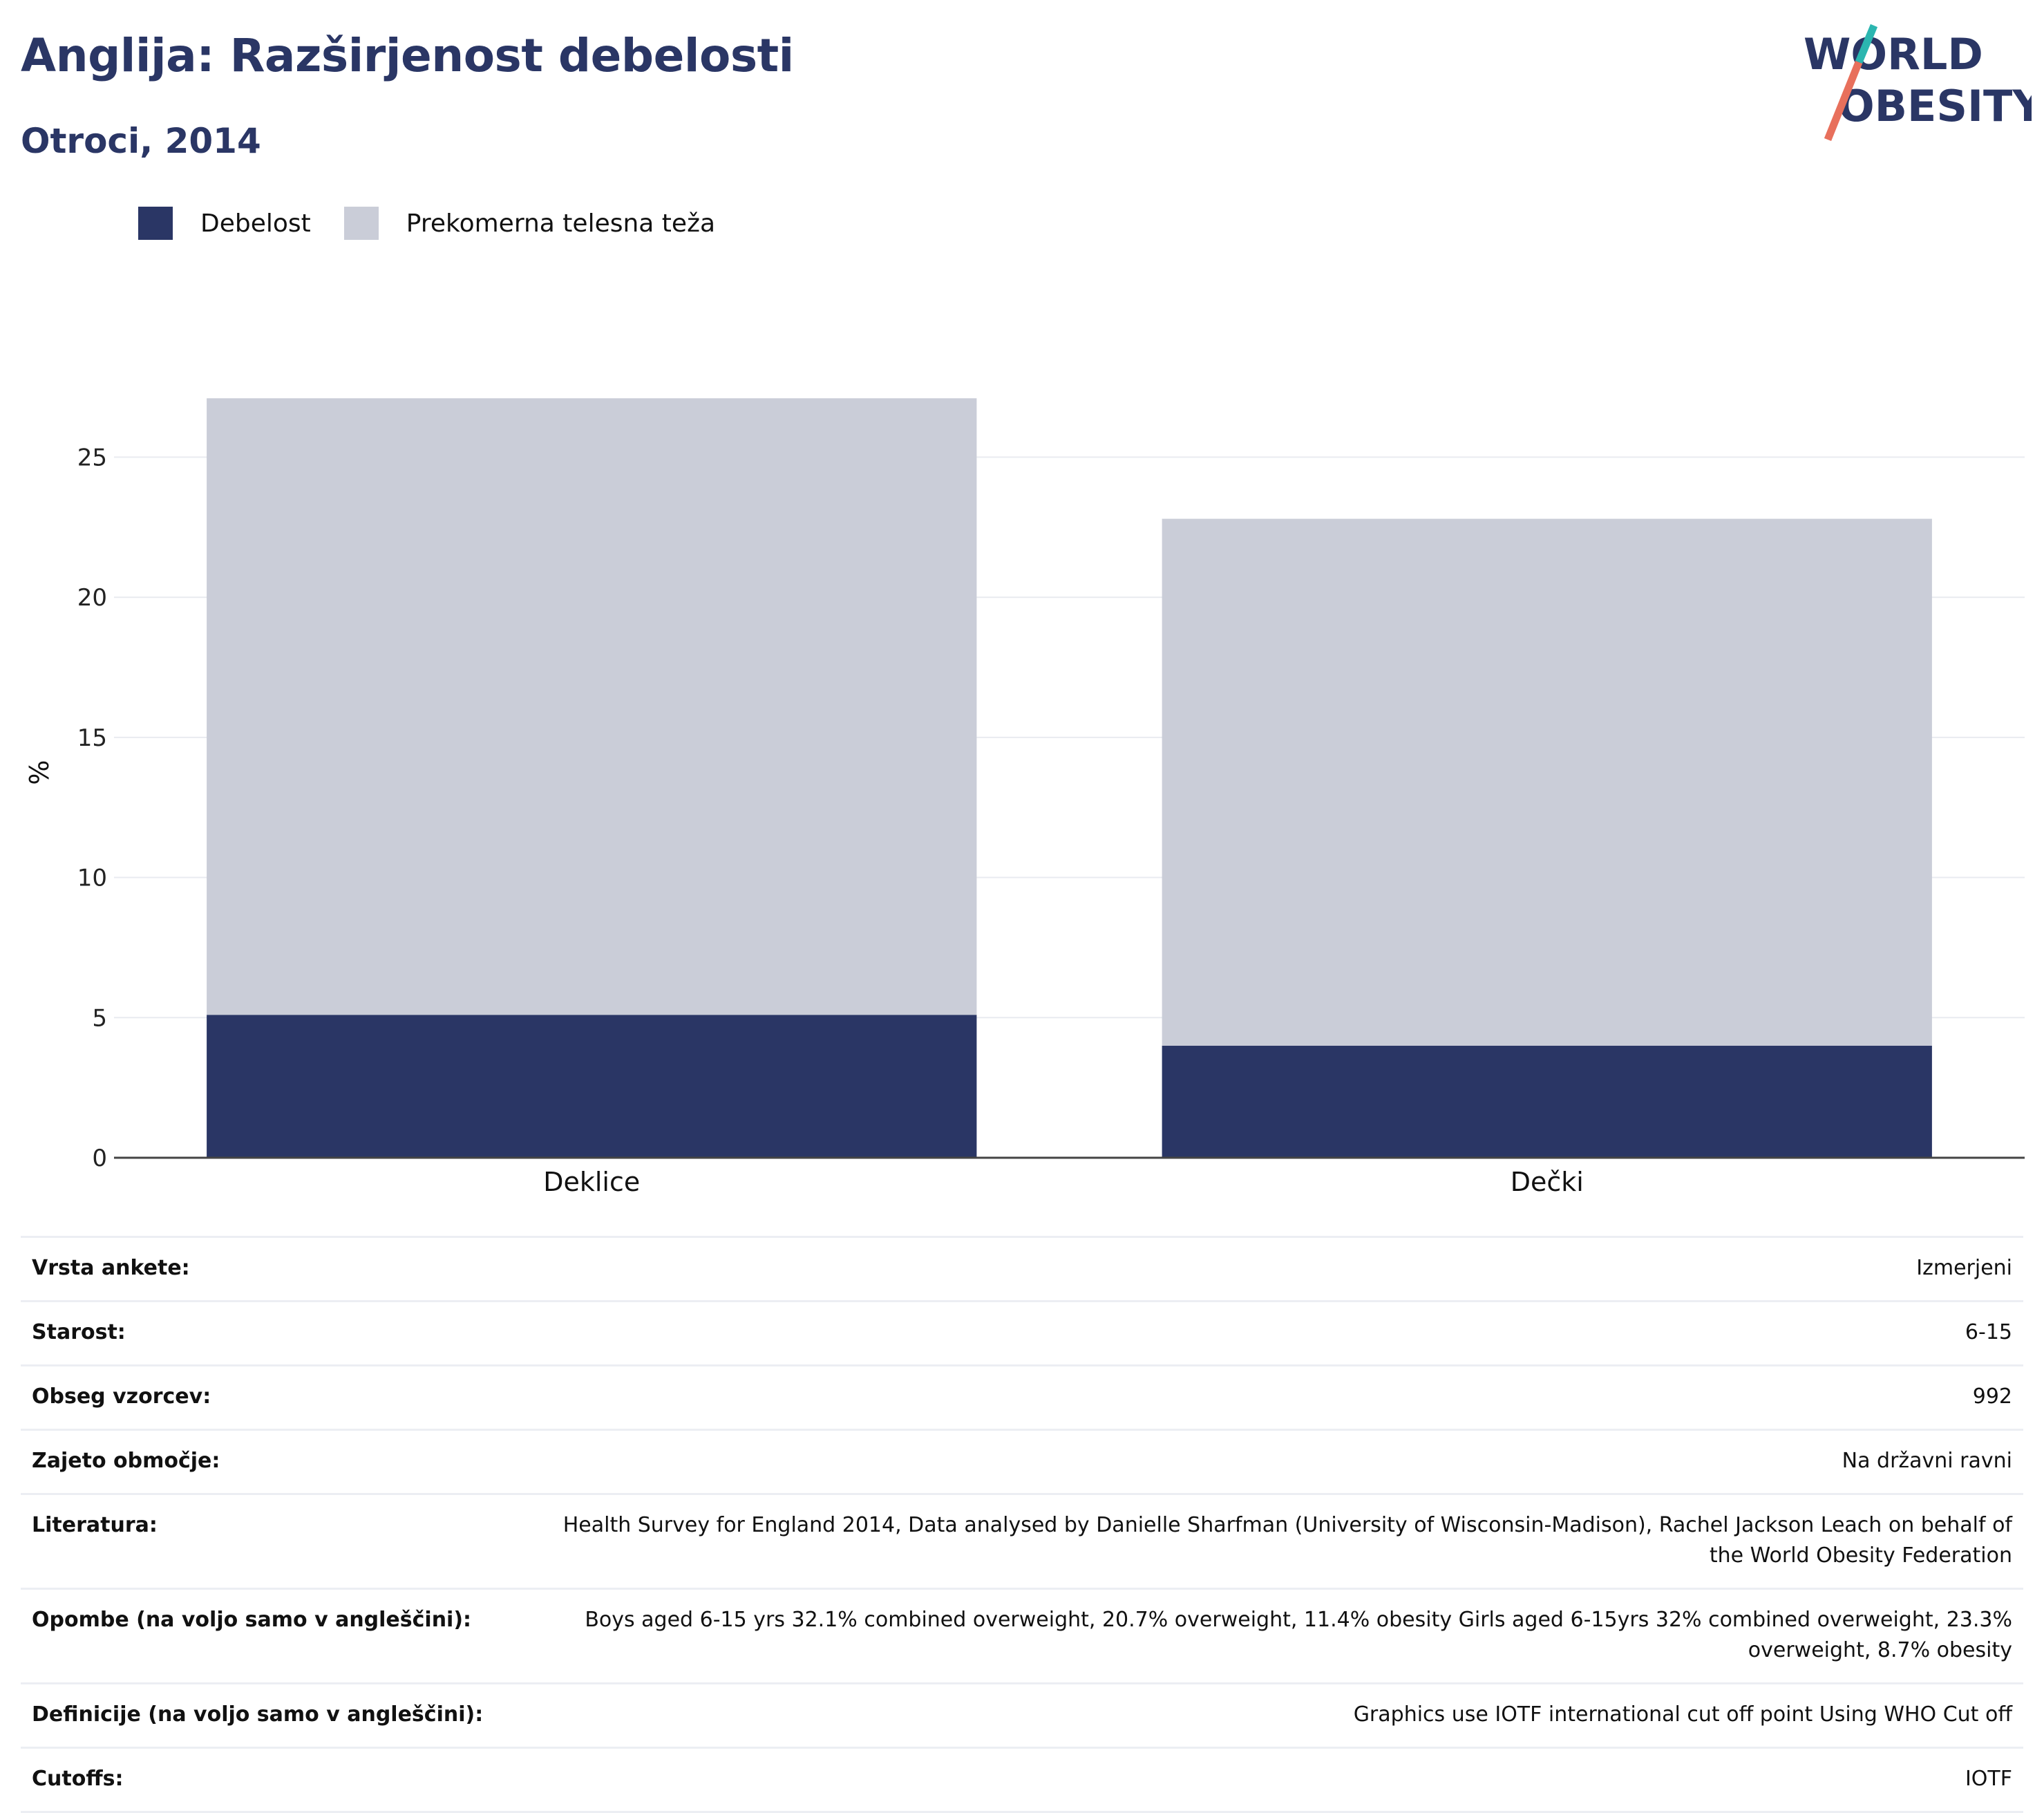 This screenshot has width=2044, height=1813. I want to click on y-tick-labels: 0 5 10 15 20 25, so click(92, 808).